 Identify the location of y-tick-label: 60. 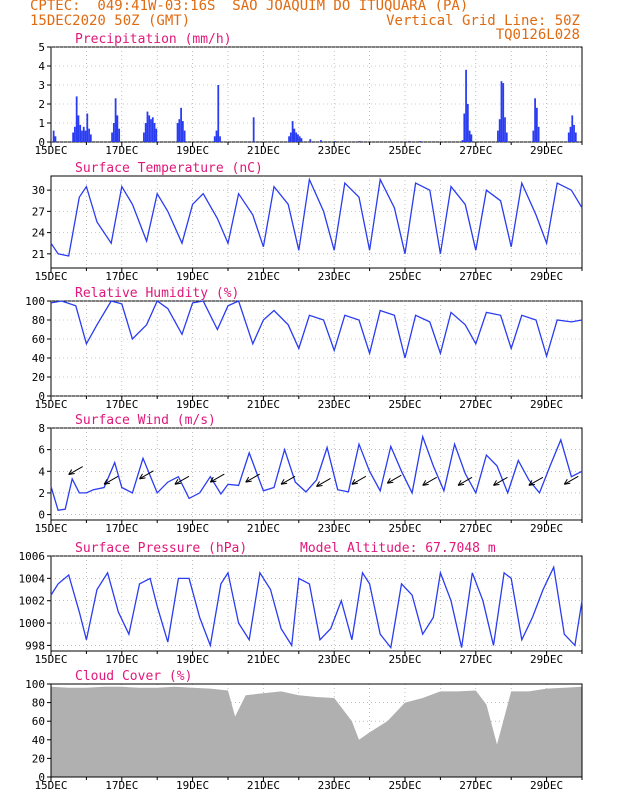
(38, 721).